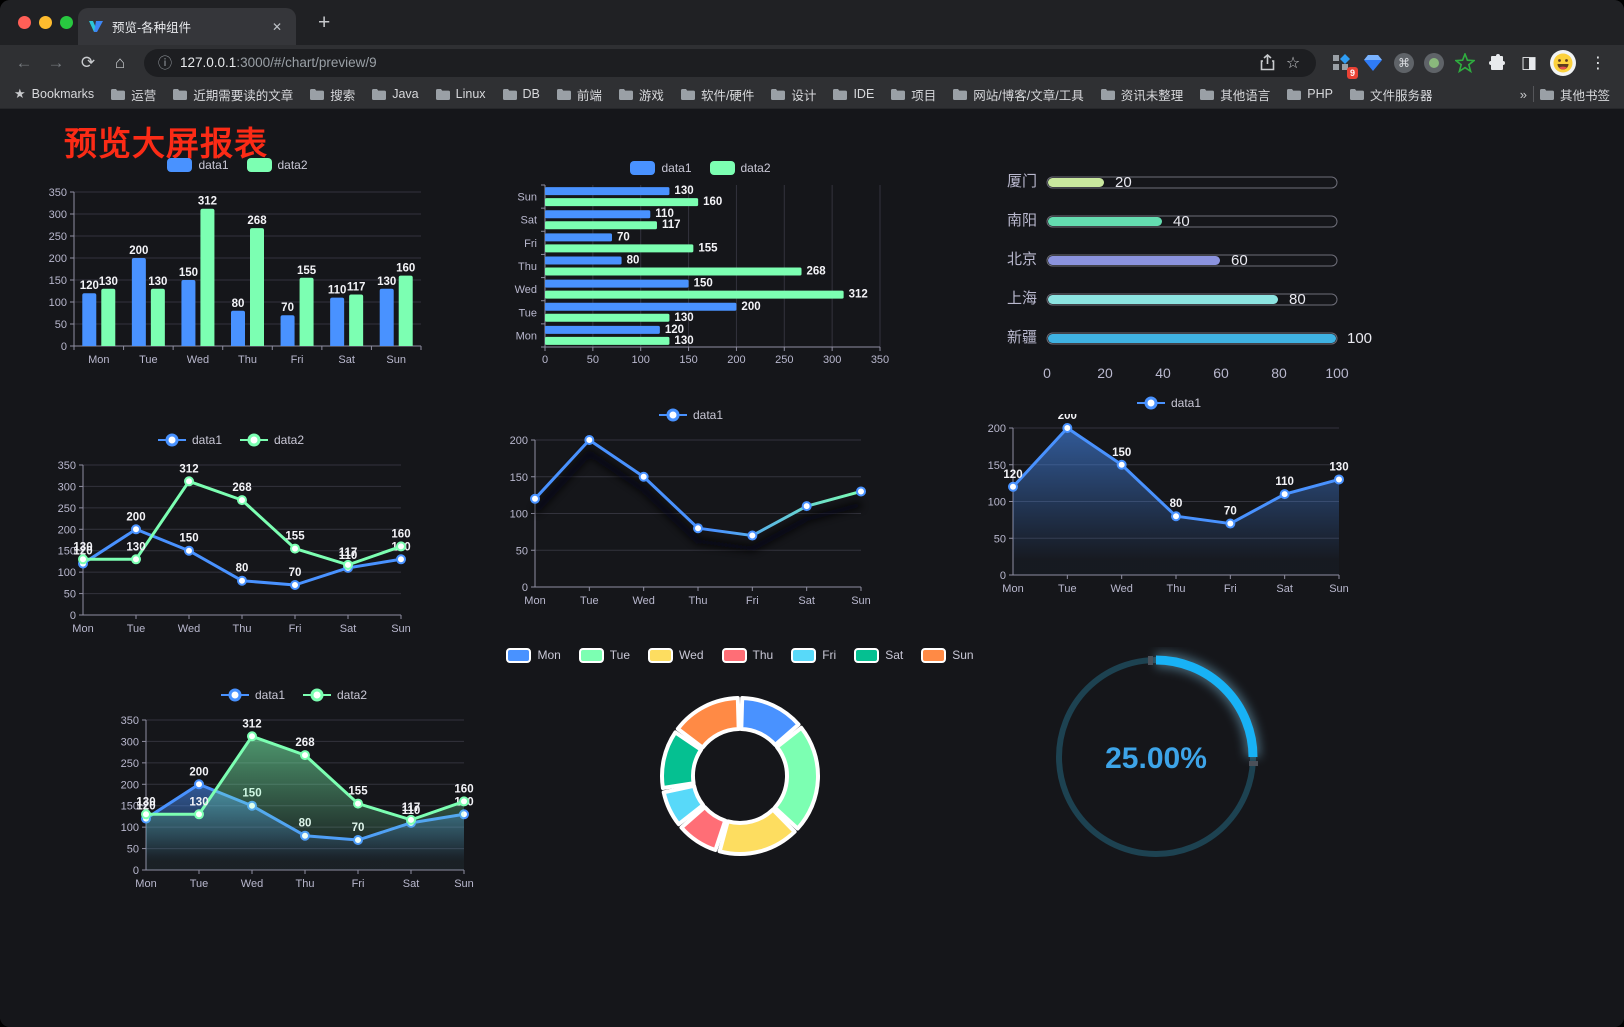 The width and height of the screenshot is (1624, 1027). I want to click on bookmark-folder: 运营, so click(133, 94).